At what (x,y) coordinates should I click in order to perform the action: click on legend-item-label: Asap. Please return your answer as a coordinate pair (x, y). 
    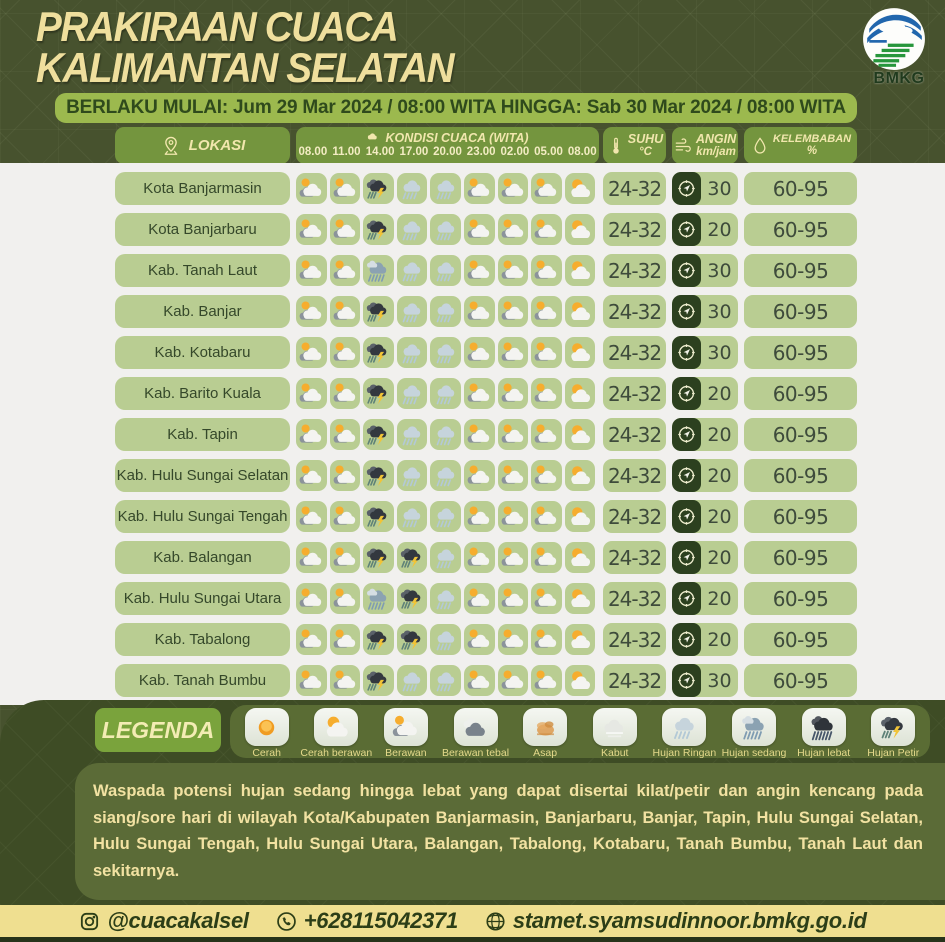
    Looking at the image, I should click on (545, 753).